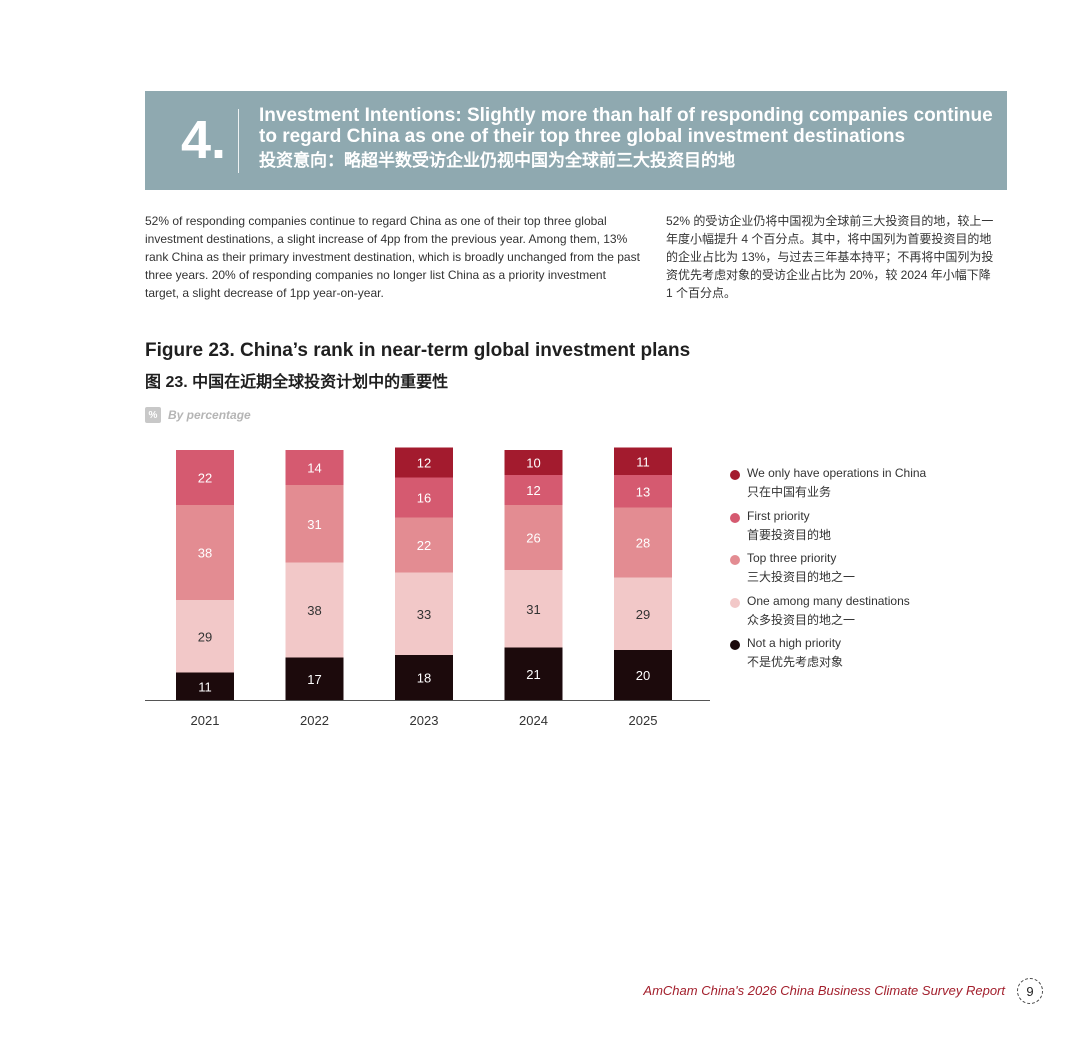 Image resolution: width=1080 pixels, height=1038 pixels. I want to click on data-label-2021-1: 29, so click(205, 636).